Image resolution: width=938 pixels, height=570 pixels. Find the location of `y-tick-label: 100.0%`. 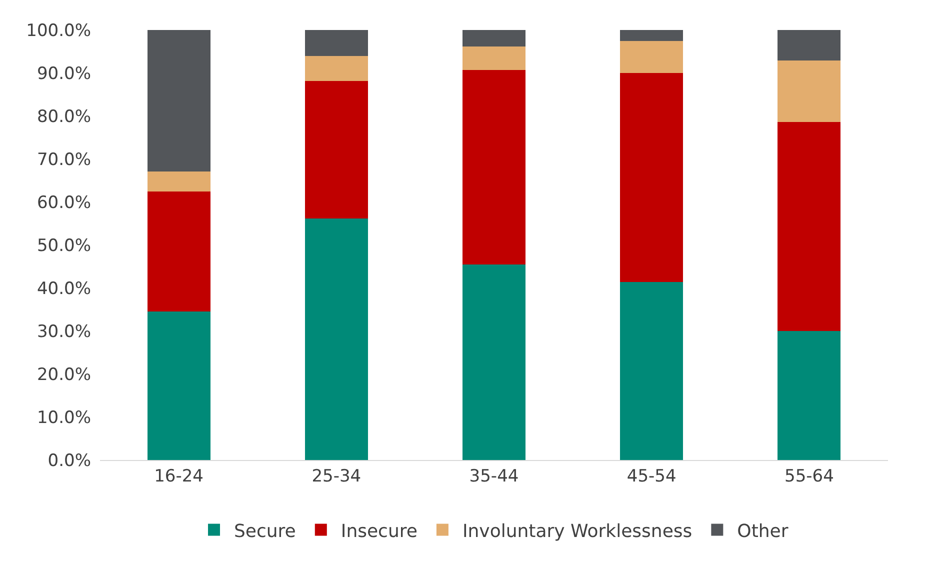

y-tick-label: 100.0% is located at coordinates (58, 30).